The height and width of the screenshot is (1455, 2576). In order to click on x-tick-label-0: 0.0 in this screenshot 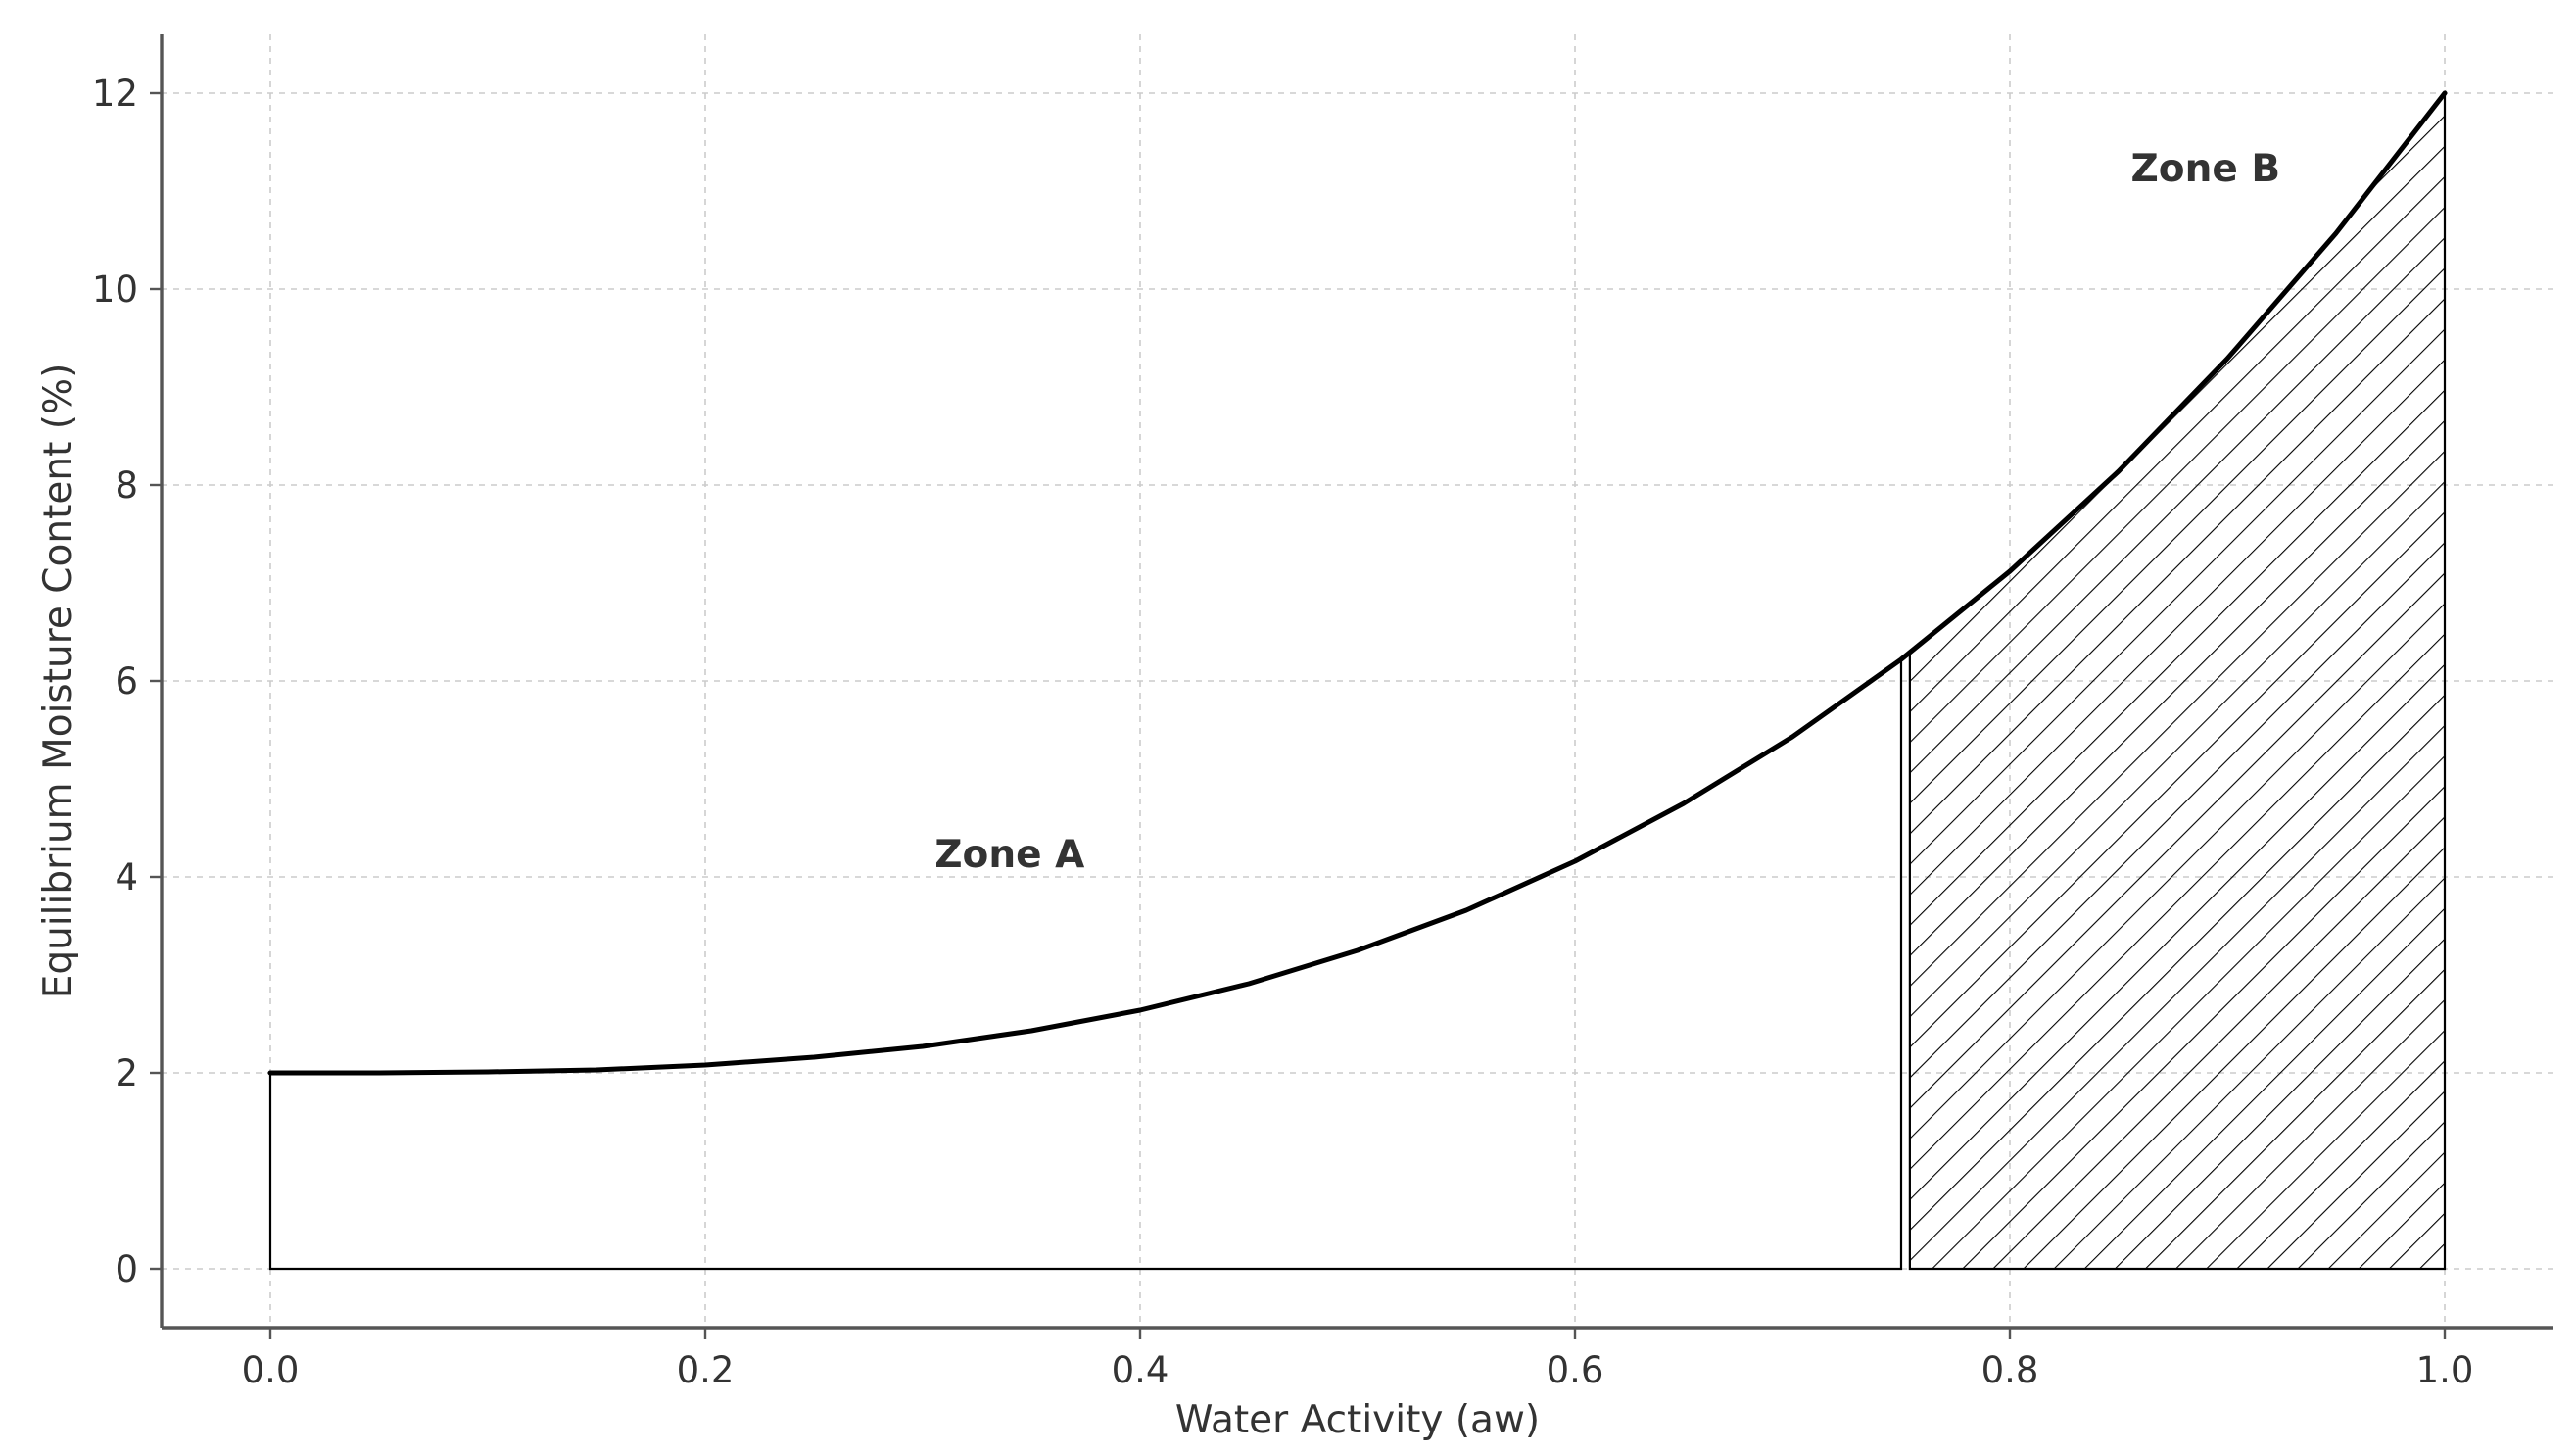, I will do `click(271, 1370)`.